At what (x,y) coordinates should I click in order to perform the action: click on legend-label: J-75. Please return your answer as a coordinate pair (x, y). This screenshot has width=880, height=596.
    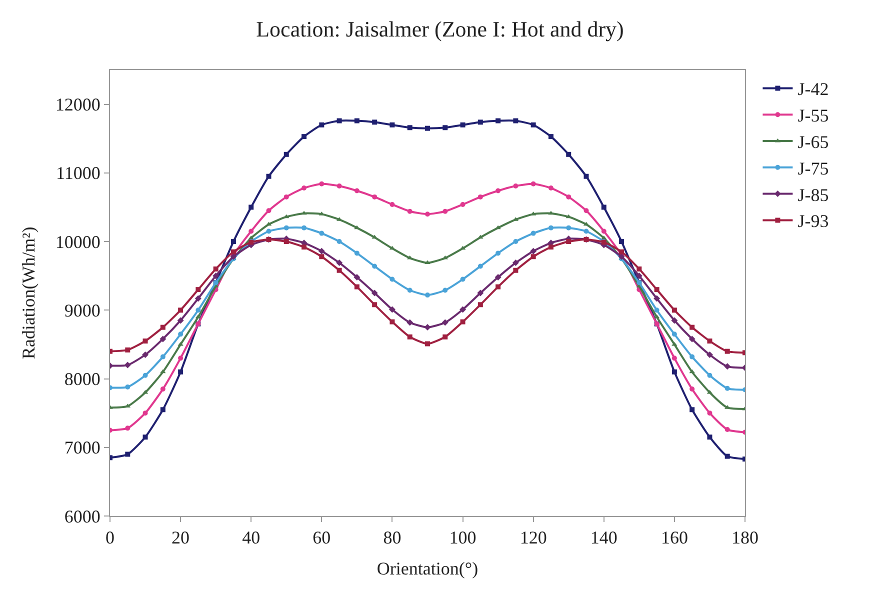
    Looking at the image, I should click on (813, 168).